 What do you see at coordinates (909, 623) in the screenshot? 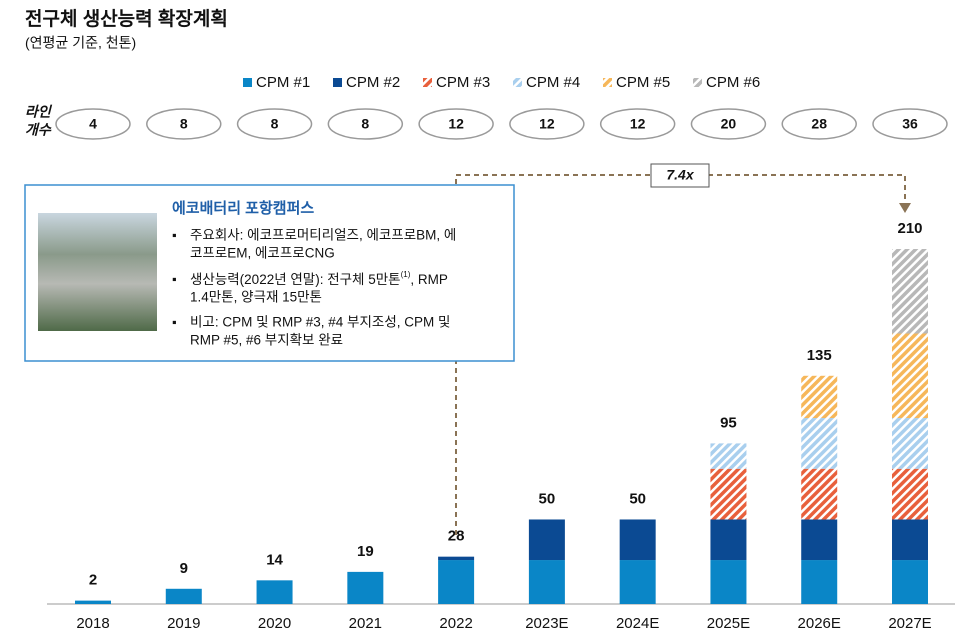
I see `x-tick-label: 2027E` at bounding box center [909, 623].